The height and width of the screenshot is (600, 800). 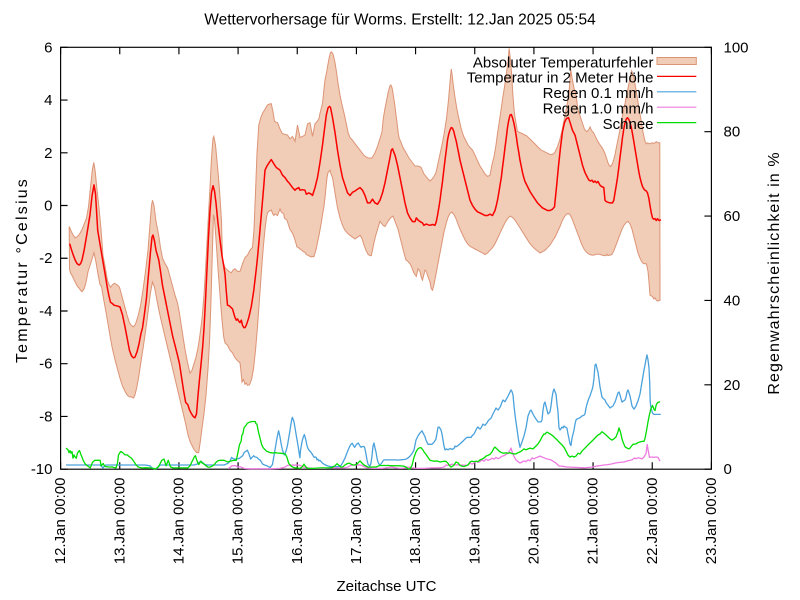 What do you see at coordinates (732, 132) in the screenshot?
I see `svg-text: 80` at bounding box center [732, 132].